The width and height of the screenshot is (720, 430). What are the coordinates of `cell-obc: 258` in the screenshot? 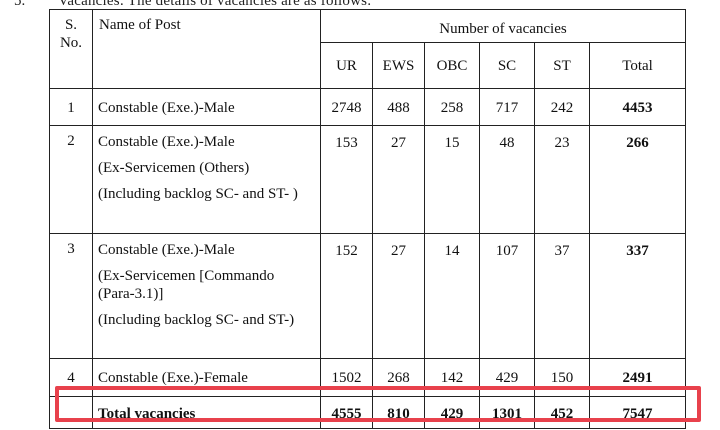 It's located at (452, 107).